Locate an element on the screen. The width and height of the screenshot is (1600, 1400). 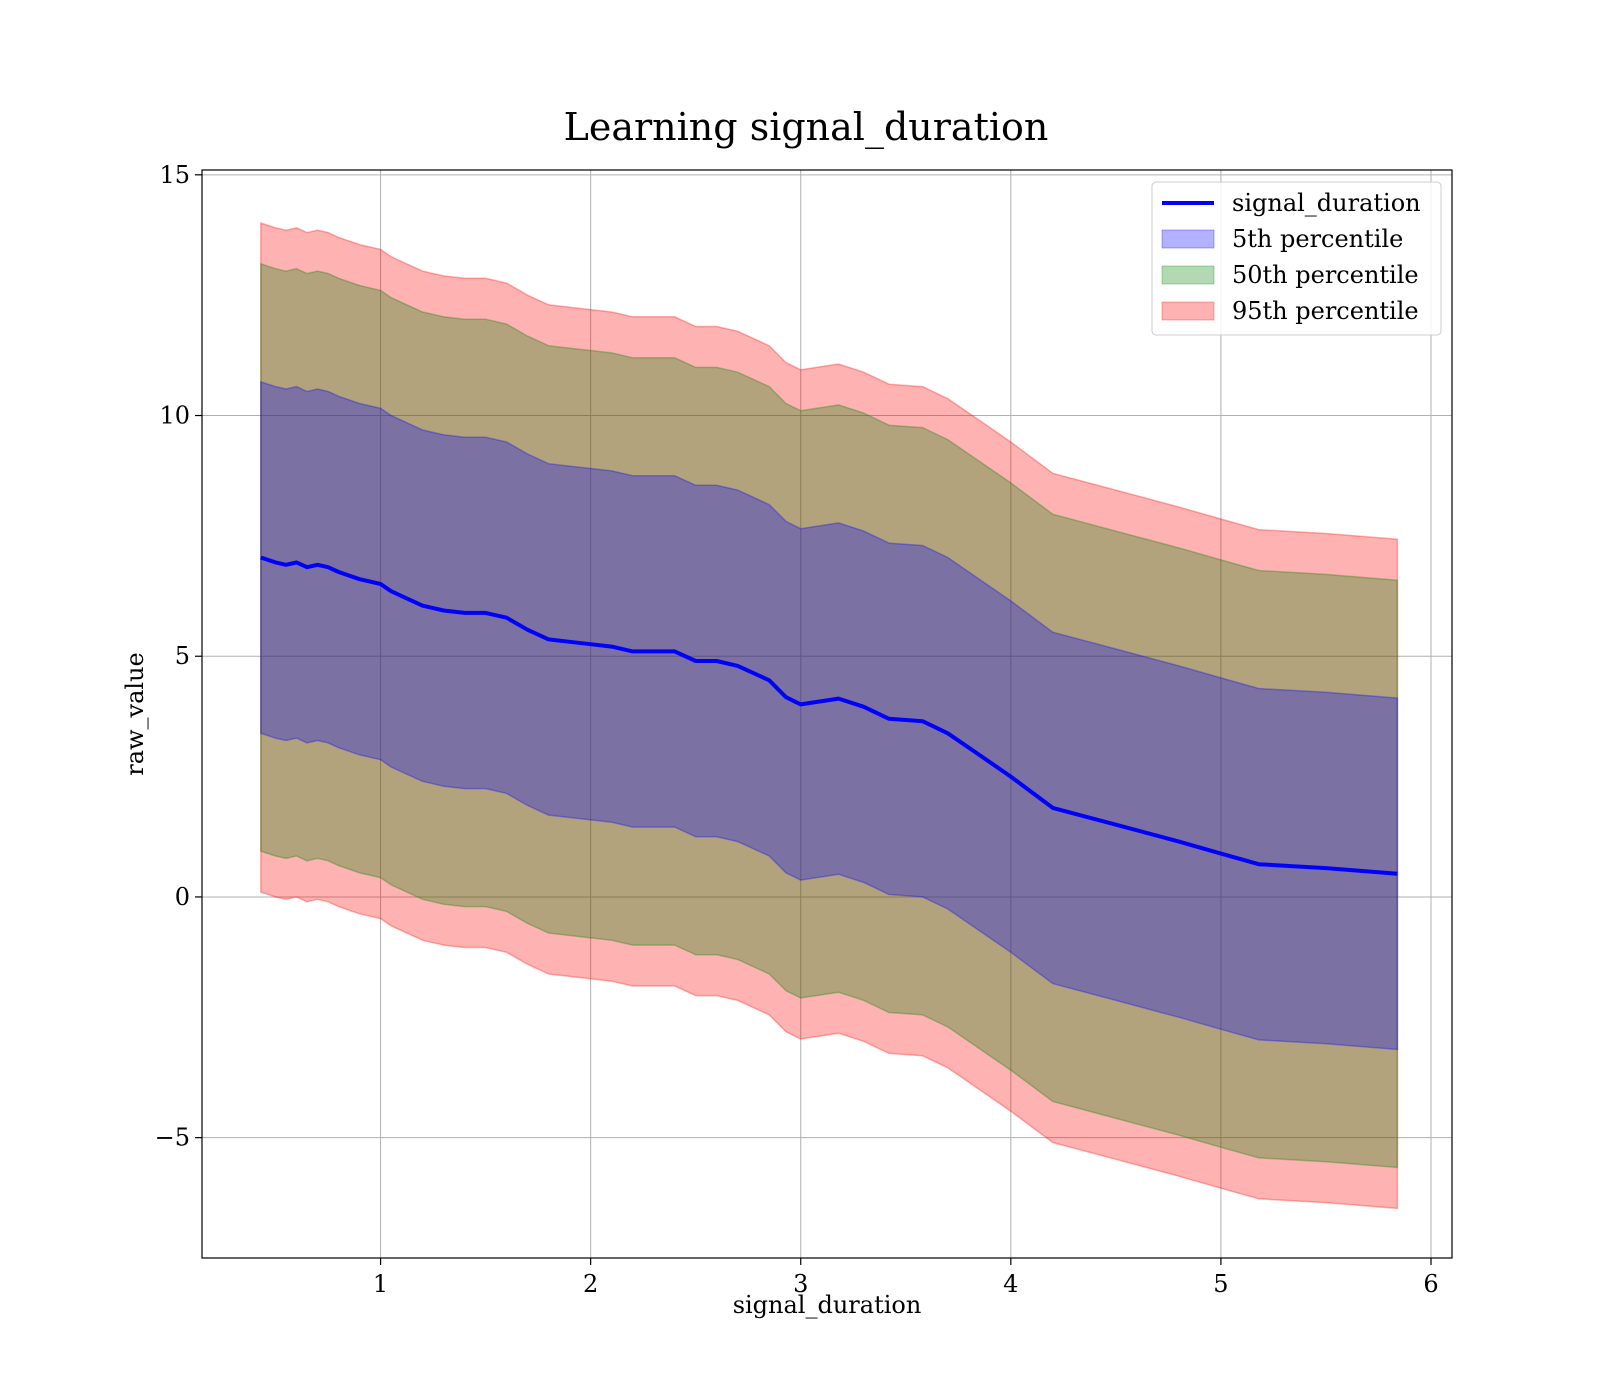
x-axis: 1 2 3 4 5 6 is located at coordinates (906, 1278).